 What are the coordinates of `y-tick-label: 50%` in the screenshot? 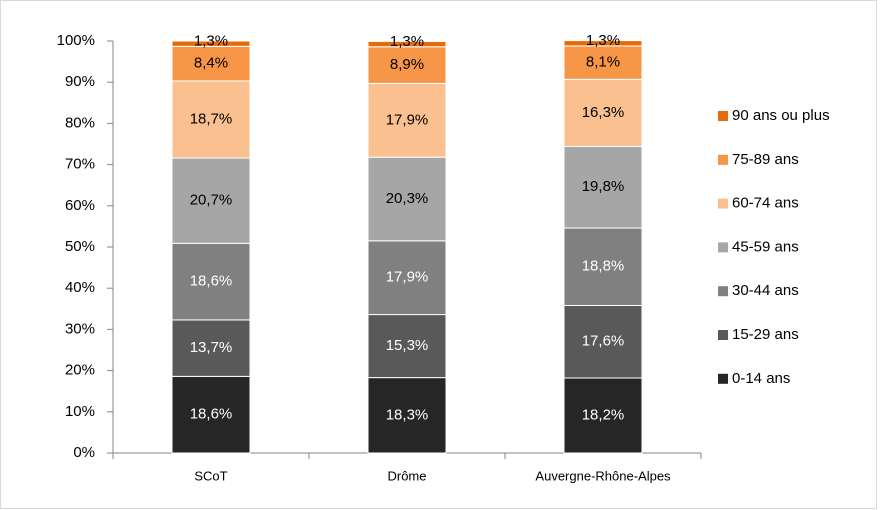 It's located at (80, 246).